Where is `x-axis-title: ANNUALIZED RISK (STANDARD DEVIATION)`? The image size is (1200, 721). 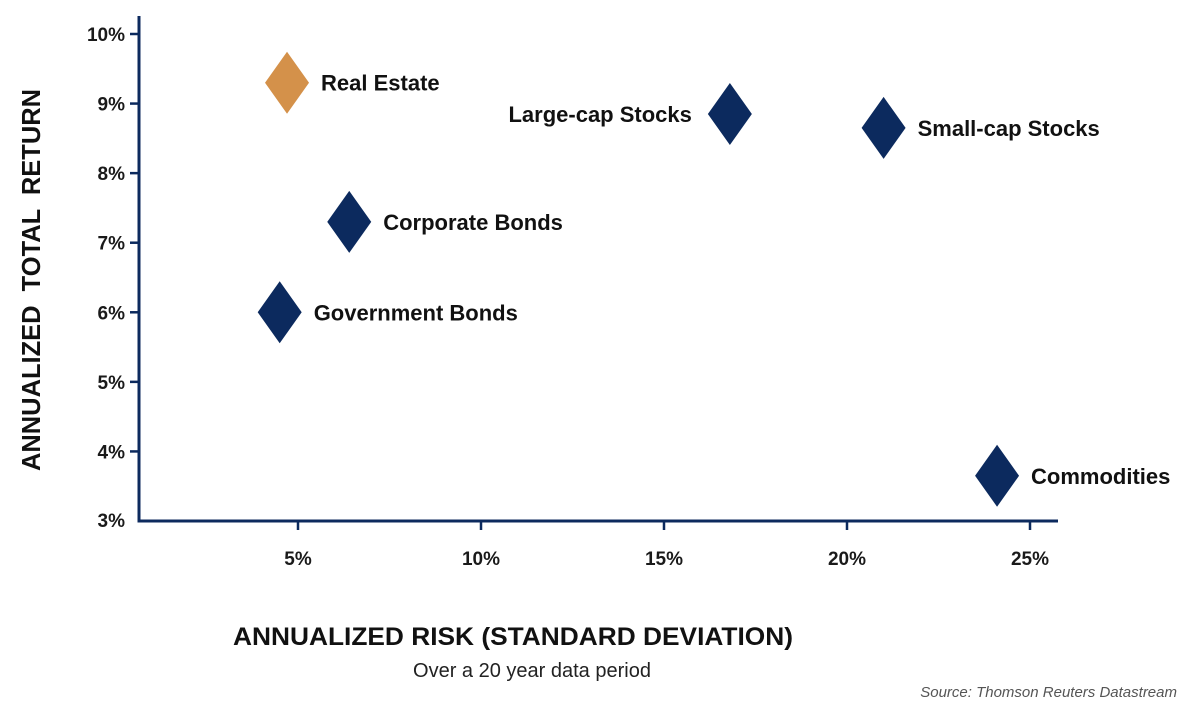
x-axis-title: ANNUALIZED RISK (STANDARD DEVIATION) is located at coordinates (513, 637).